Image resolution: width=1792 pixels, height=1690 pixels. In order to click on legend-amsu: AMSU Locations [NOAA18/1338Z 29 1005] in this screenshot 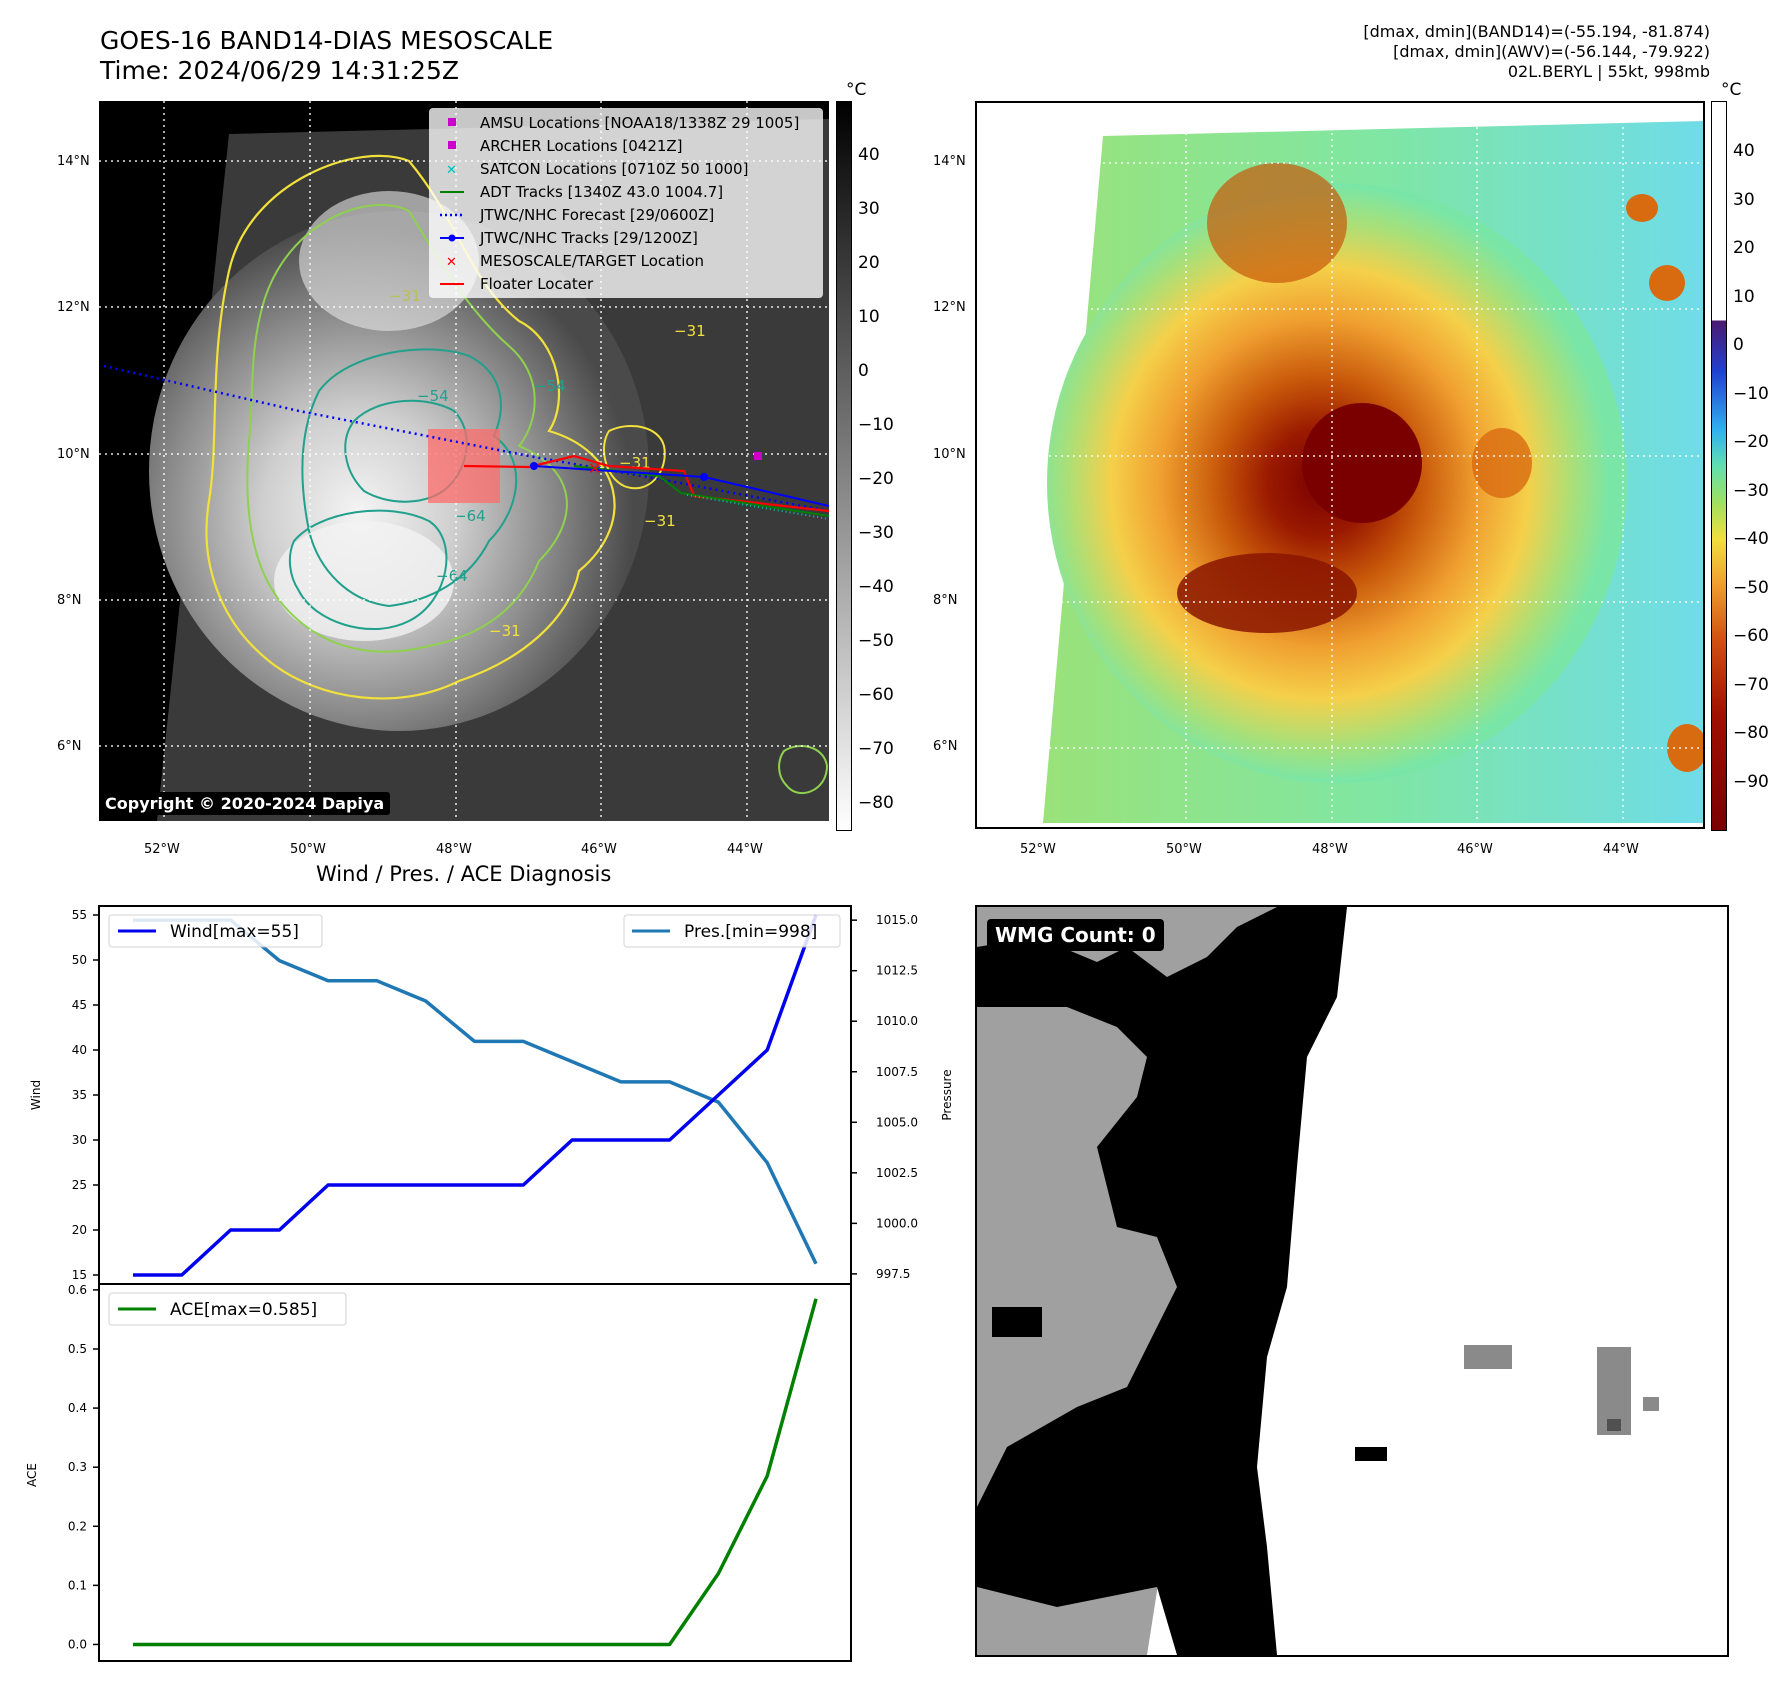, I will do `click(639, 123)`.